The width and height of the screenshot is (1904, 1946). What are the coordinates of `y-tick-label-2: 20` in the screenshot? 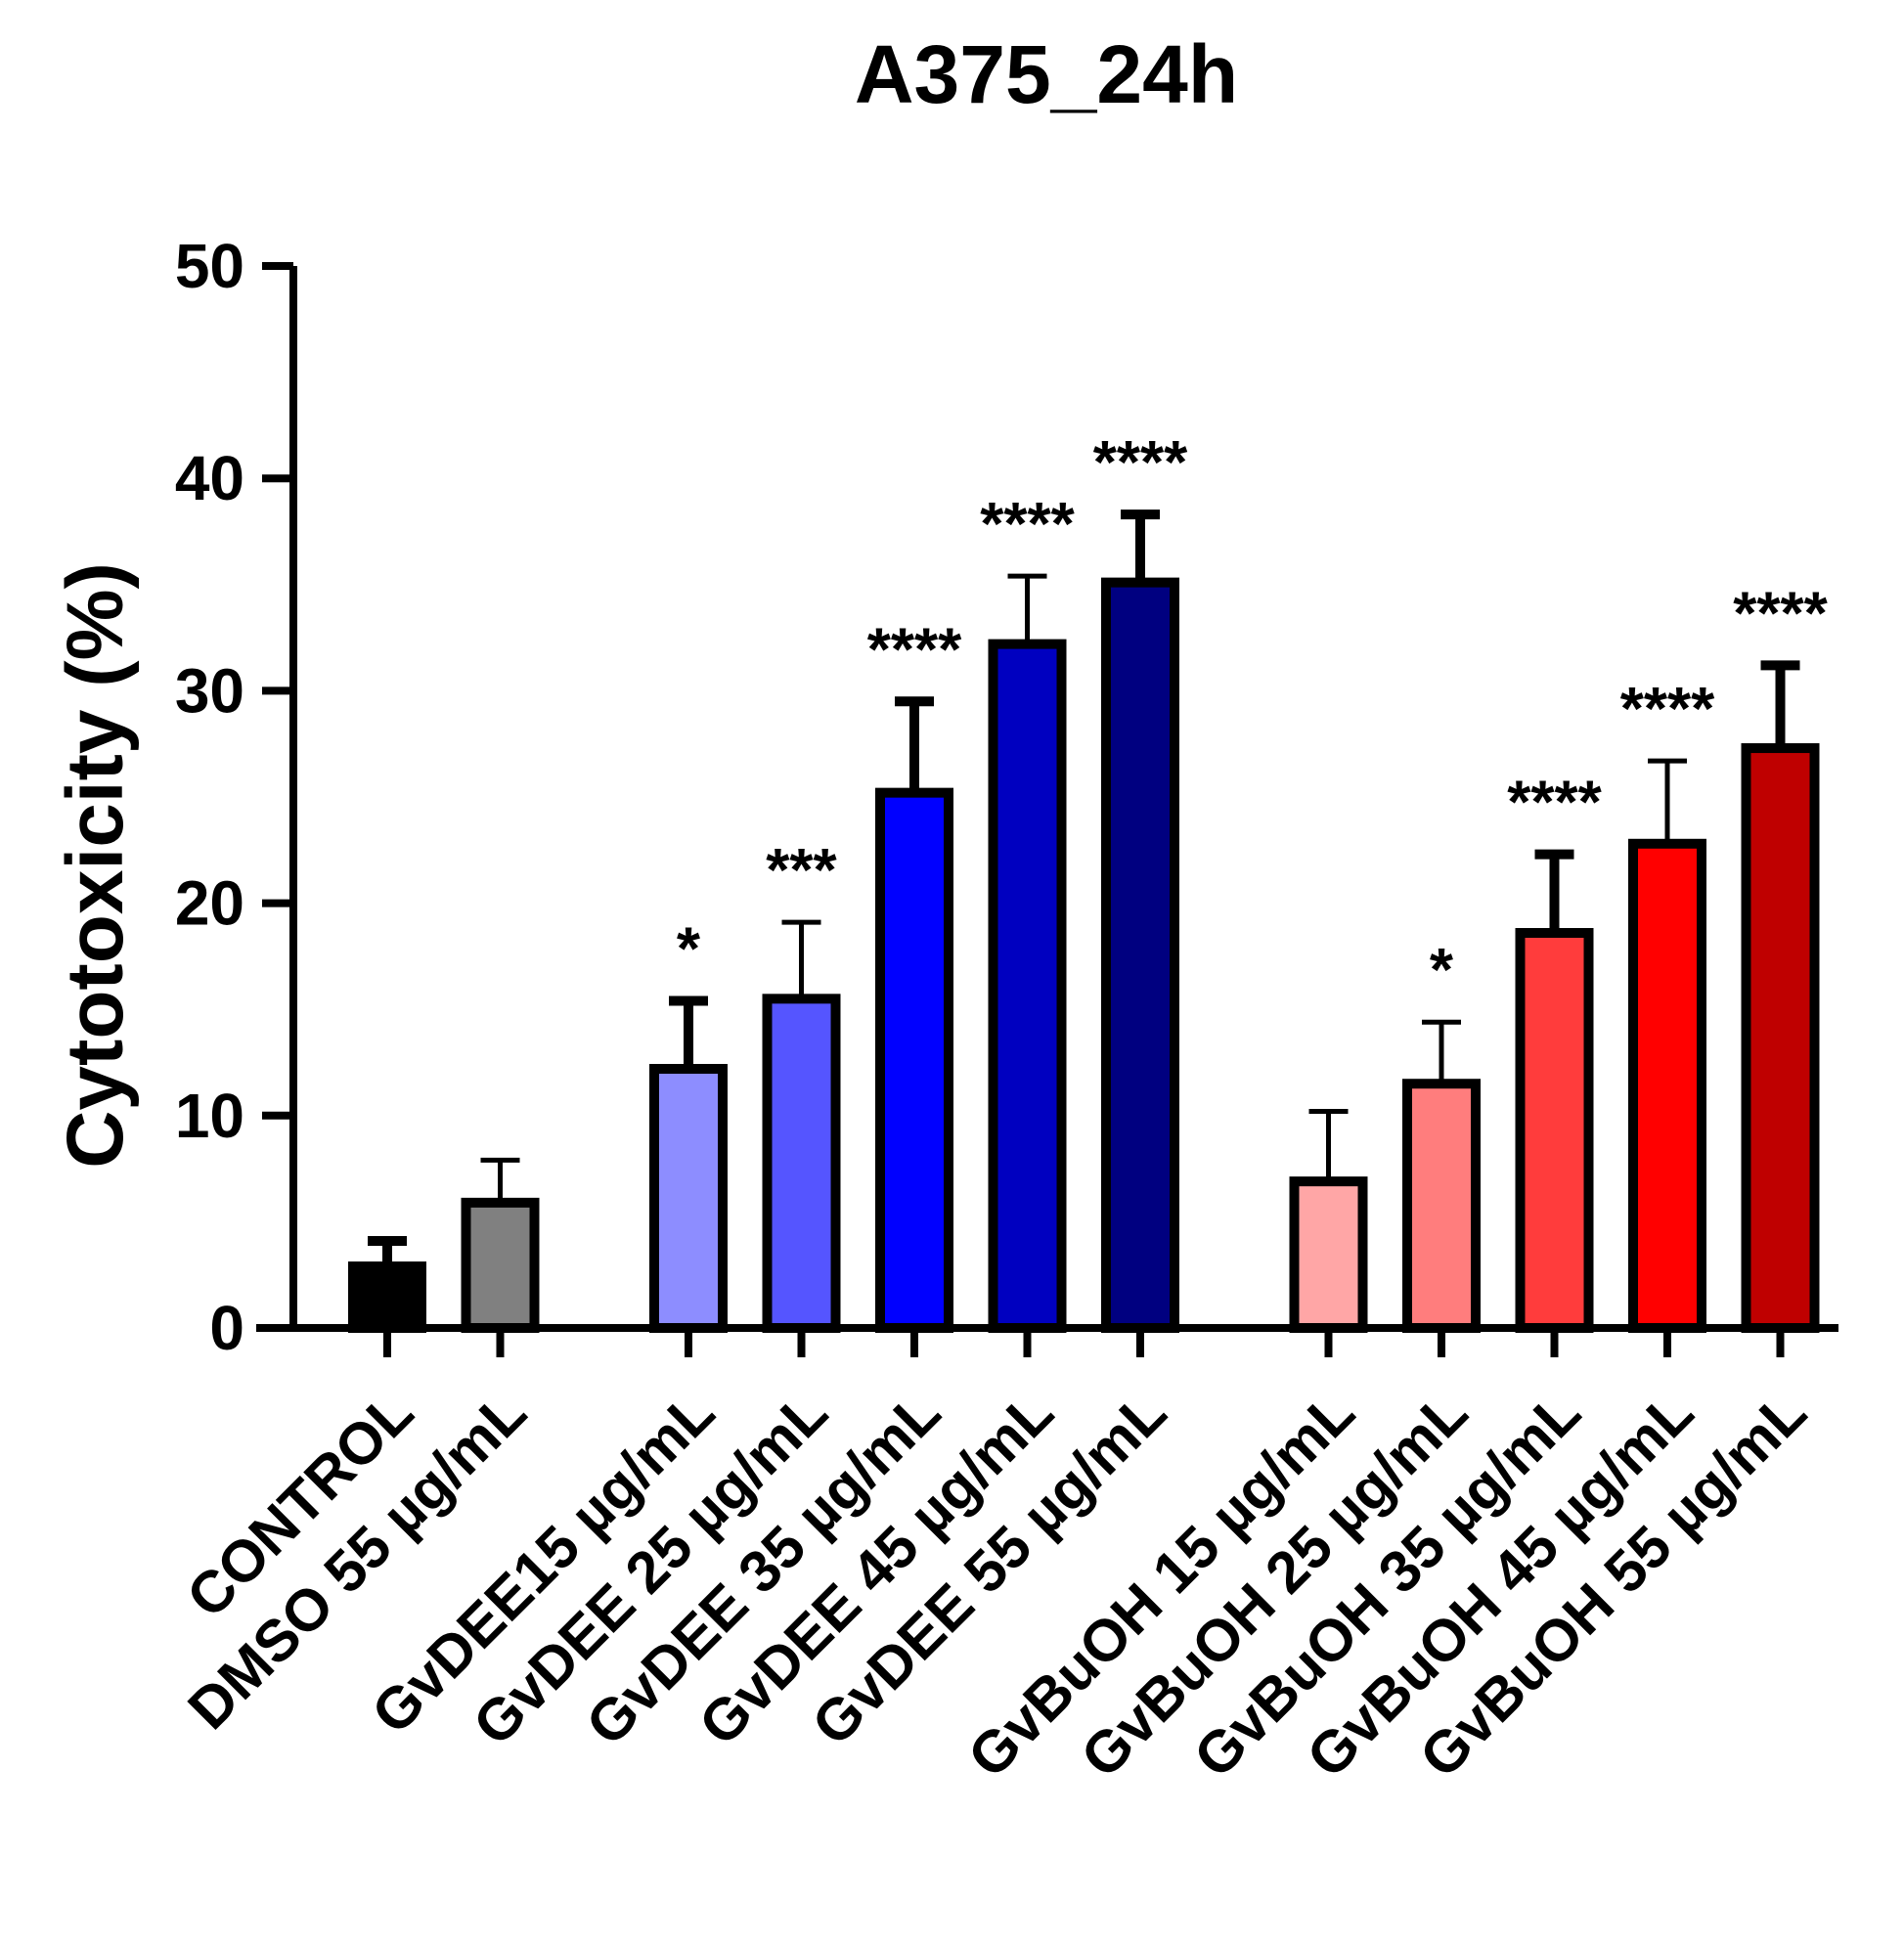 It's located at (209, 903).